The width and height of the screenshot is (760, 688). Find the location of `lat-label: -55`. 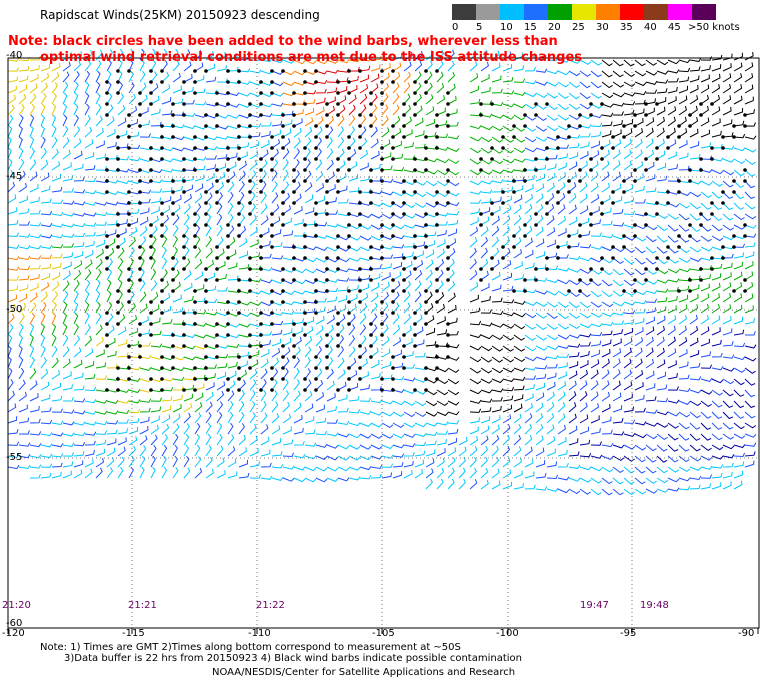

lat-label: -55 is located at coordinates (14, 457).